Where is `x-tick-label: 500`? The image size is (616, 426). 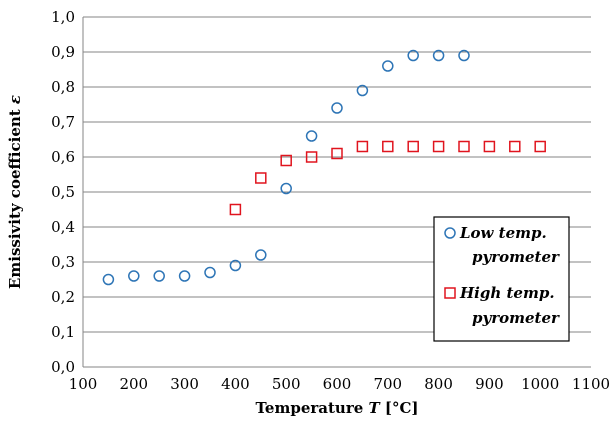
x-tick-label: 500 is located at coordinates (286, 384).